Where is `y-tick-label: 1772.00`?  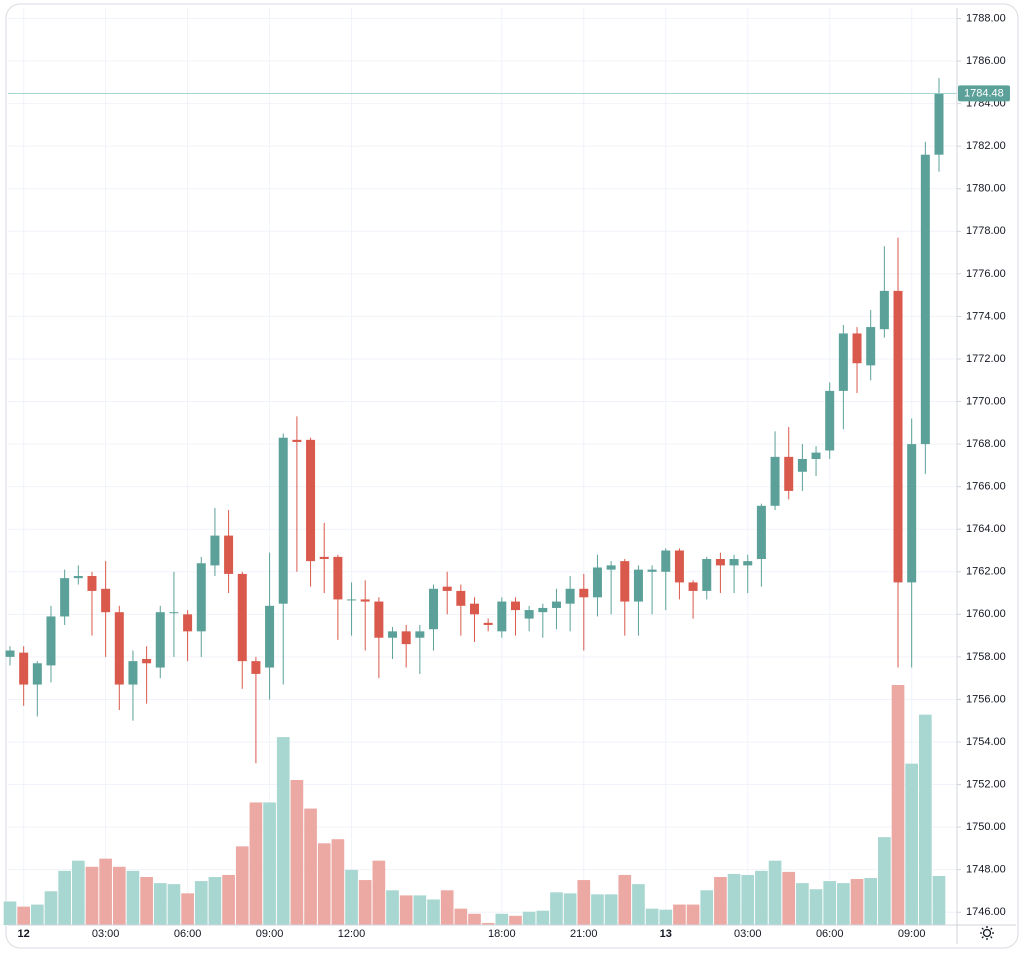 y-tick-label: 1772.00 is located at coordinates (986, 359).